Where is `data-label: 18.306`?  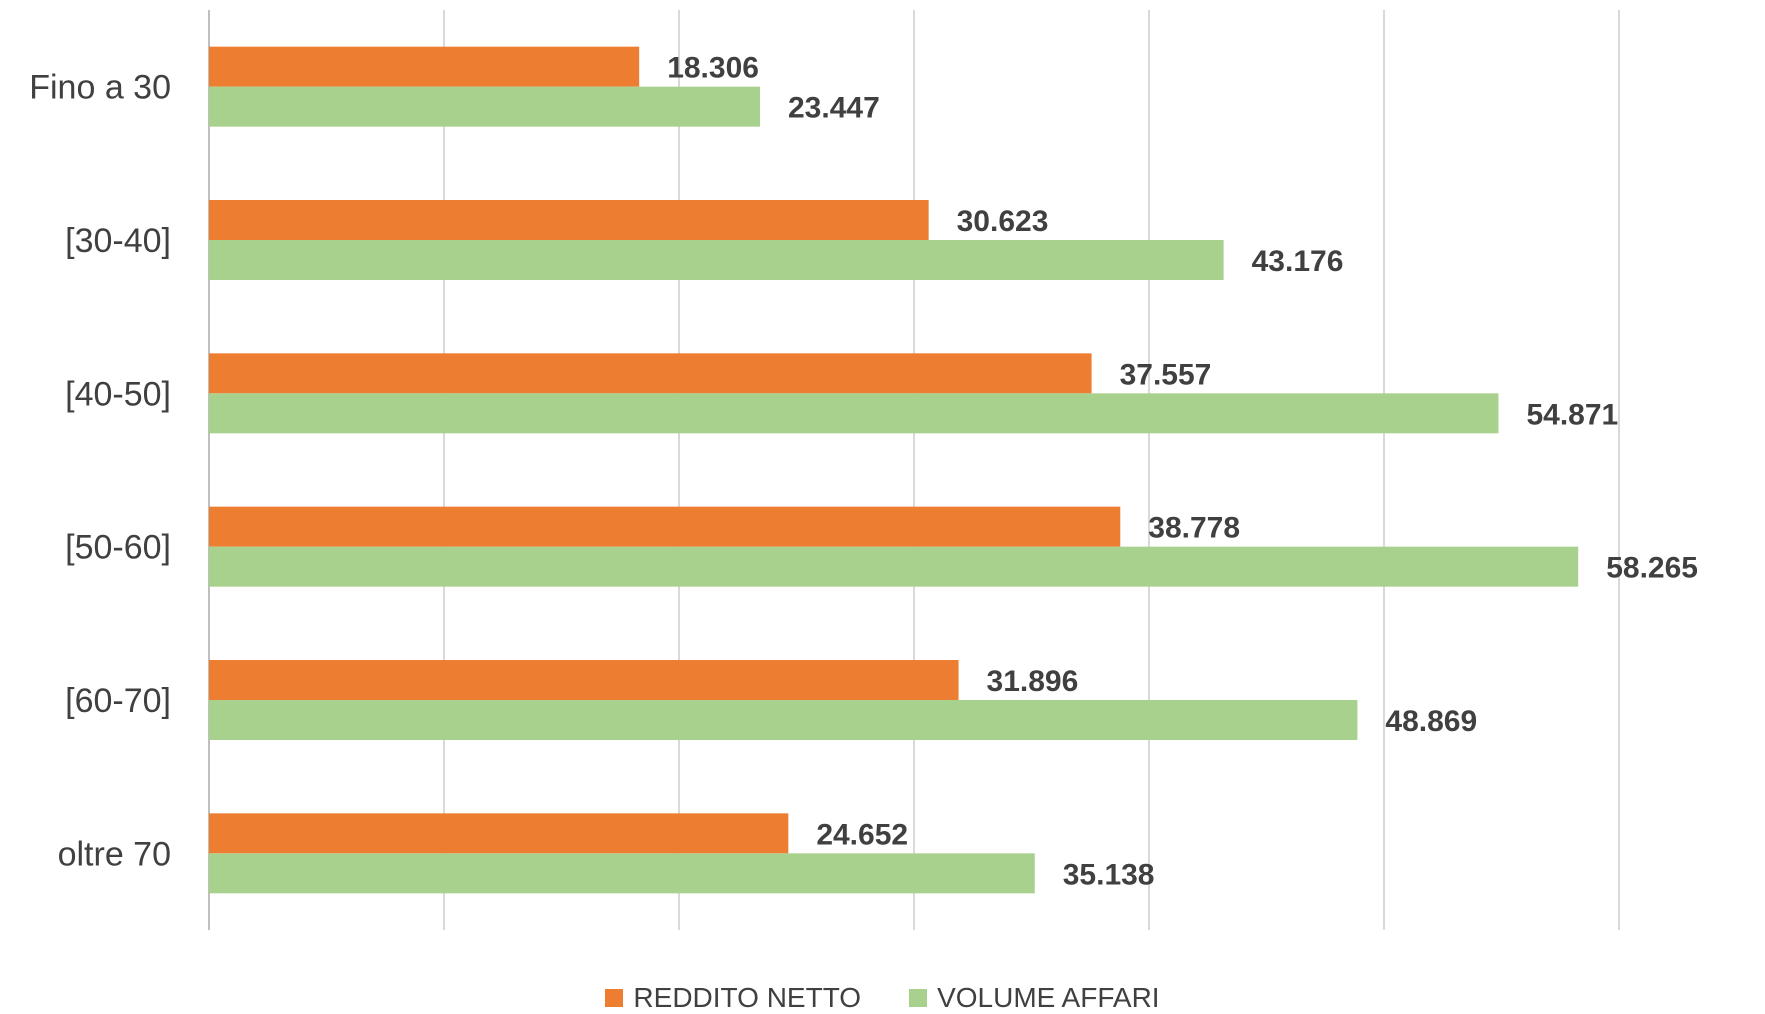
data-label: 18.306 is located at coordinates (713, 68).